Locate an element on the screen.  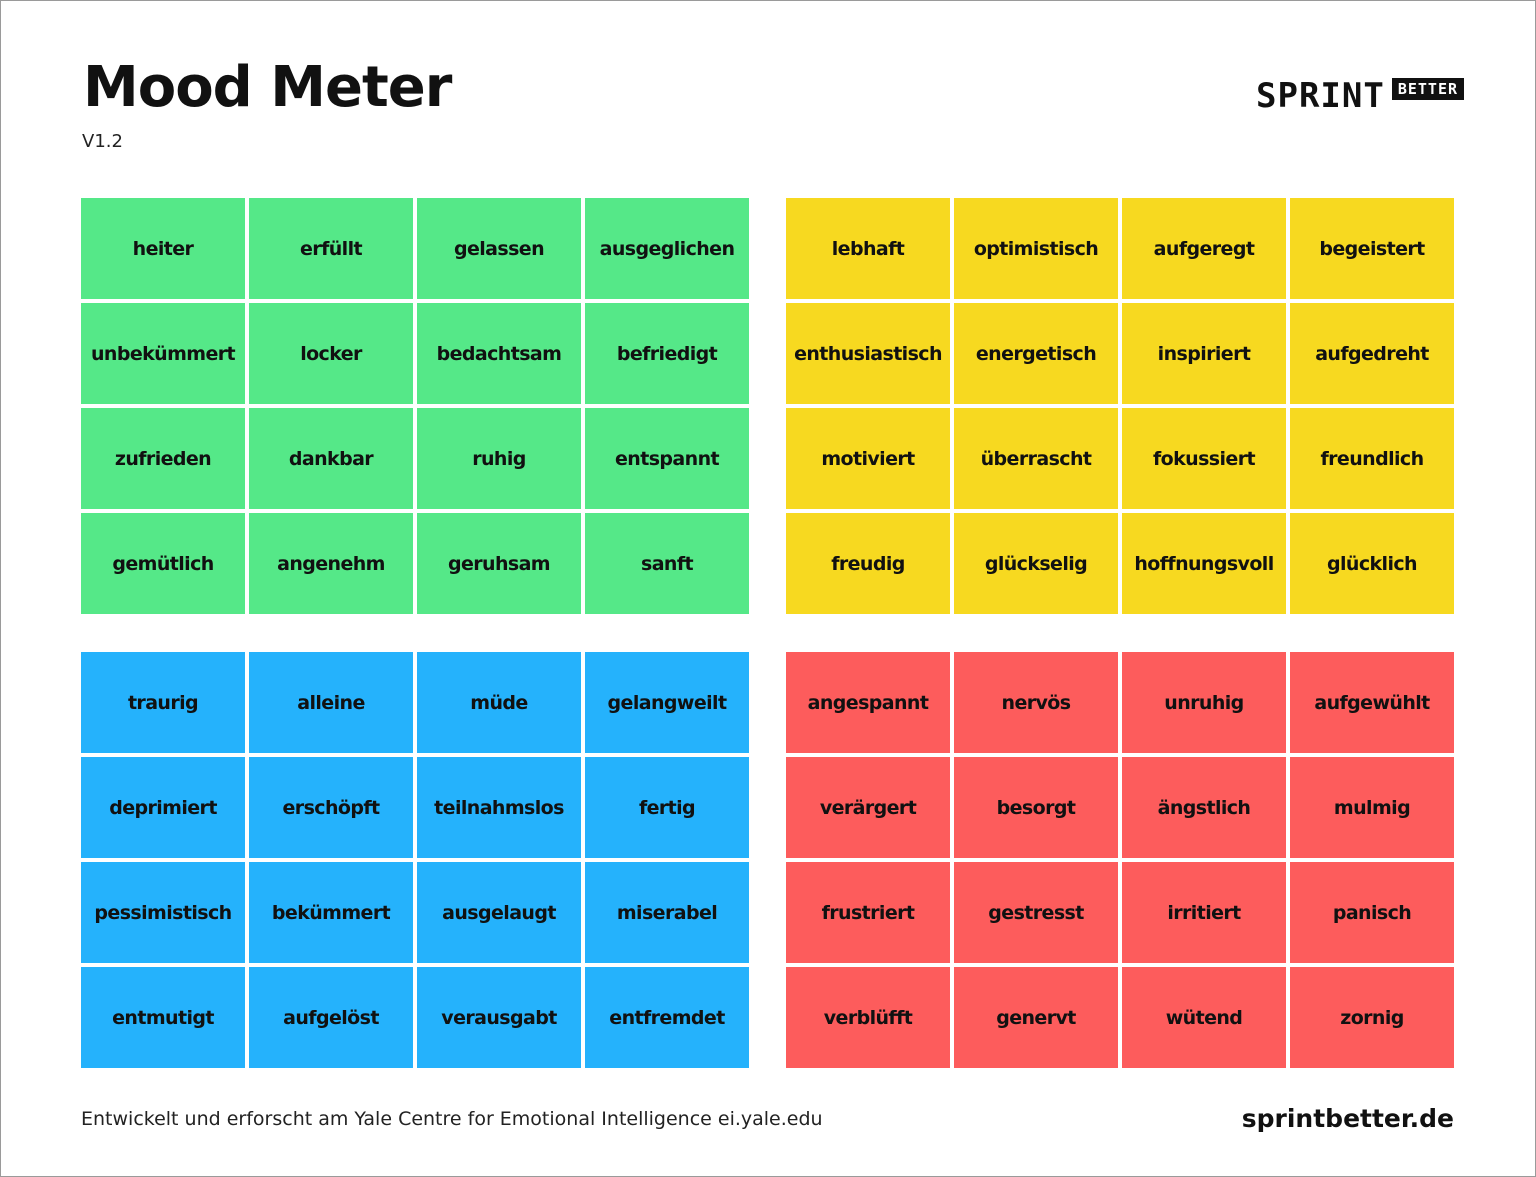
mood-word-cell: freundlich is located at coordinates (1372, 458).